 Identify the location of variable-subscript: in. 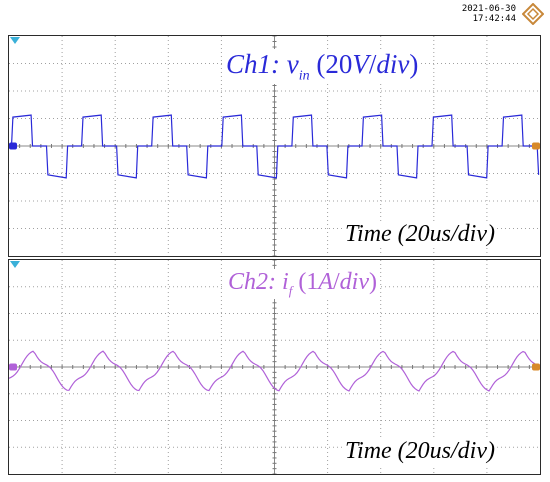
(304, 76).